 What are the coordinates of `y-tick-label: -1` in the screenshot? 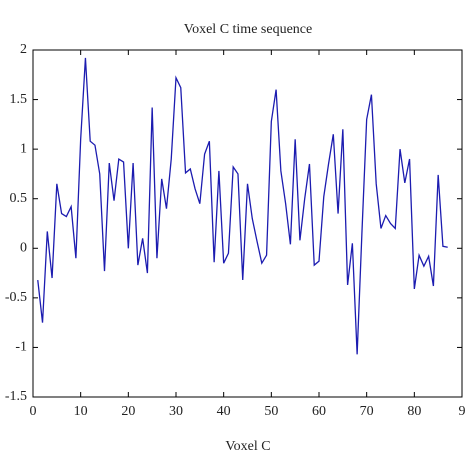 It's located at (21, 347).